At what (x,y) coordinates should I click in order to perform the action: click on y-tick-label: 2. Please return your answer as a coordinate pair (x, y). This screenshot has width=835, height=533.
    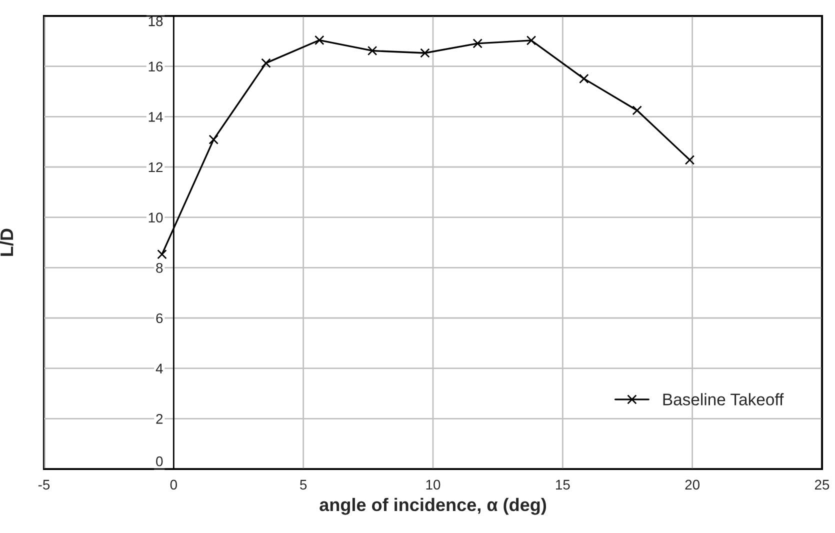
    Looking at the image, I should click on (159, 419).